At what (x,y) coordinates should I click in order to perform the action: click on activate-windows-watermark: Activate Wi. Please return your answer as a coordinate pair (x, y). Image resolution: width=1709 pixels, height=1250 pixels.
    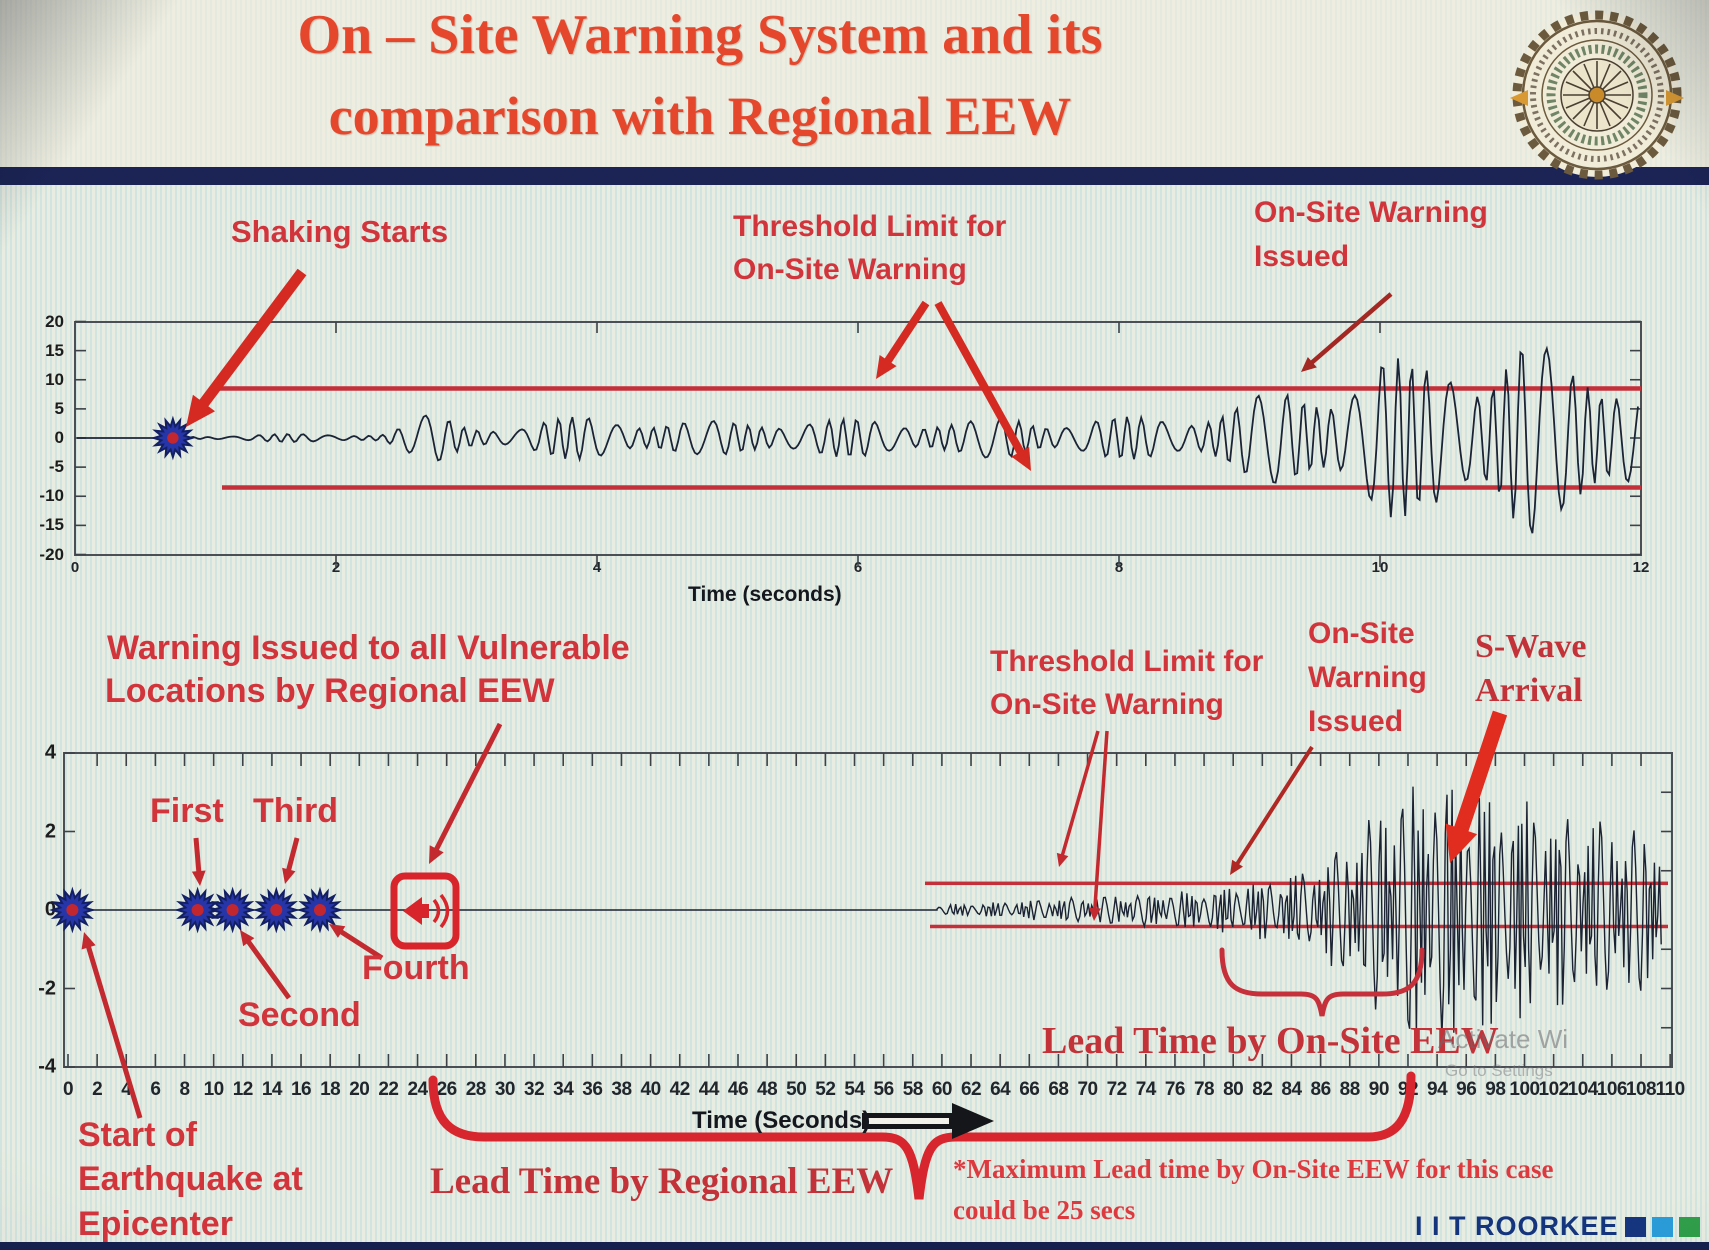
    Looking at the image, I should click on (1503, 1039).